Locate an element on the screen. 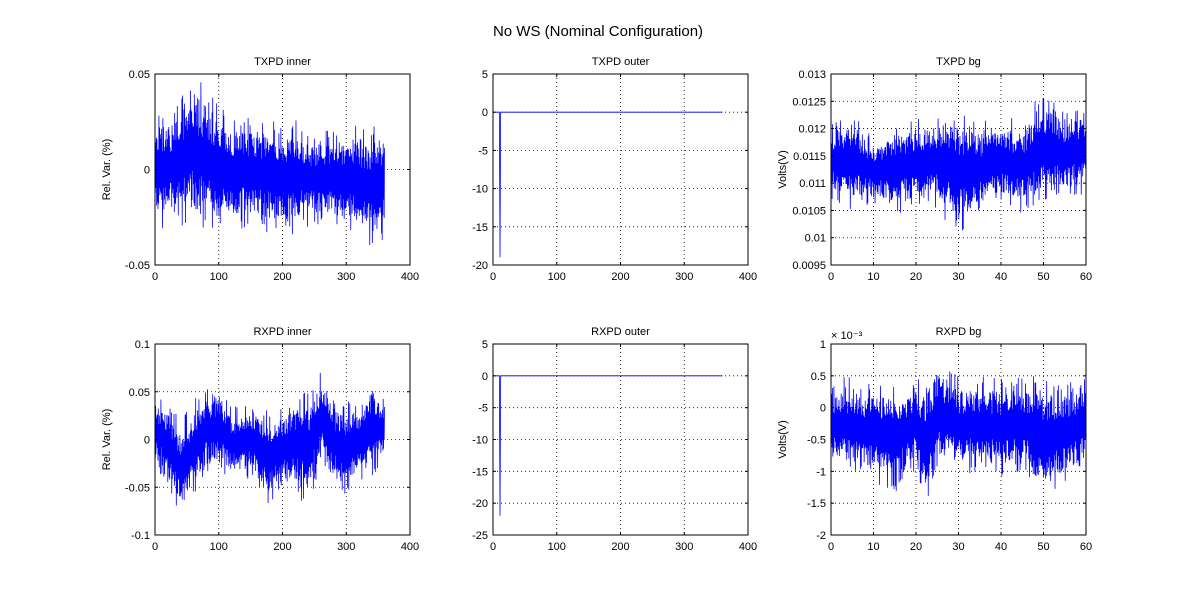 The width and height of the screenshot is (1200, 600). y-tick-label: 0.0115 is located at coordinates (809, 157).